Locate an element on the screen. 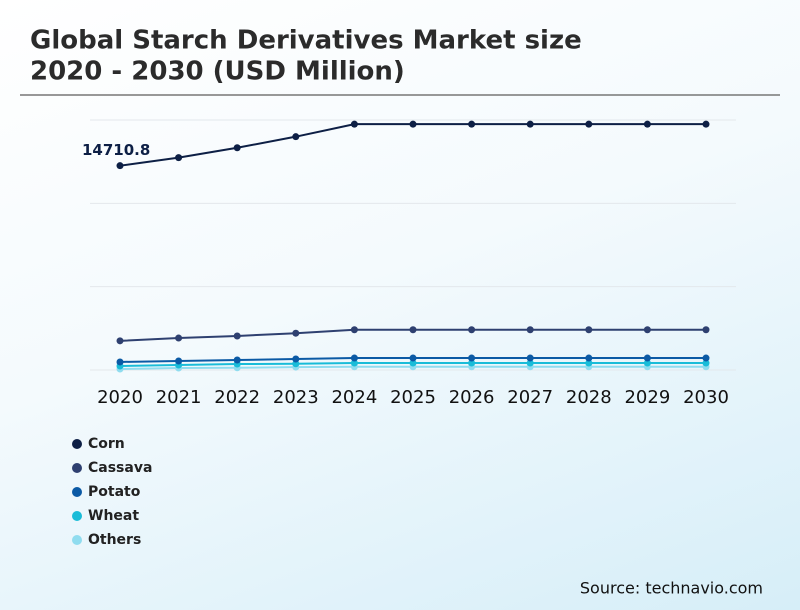 This screenshot has width=800, height=610. source: Source: technavio.com is located at coordinates (671, 588).